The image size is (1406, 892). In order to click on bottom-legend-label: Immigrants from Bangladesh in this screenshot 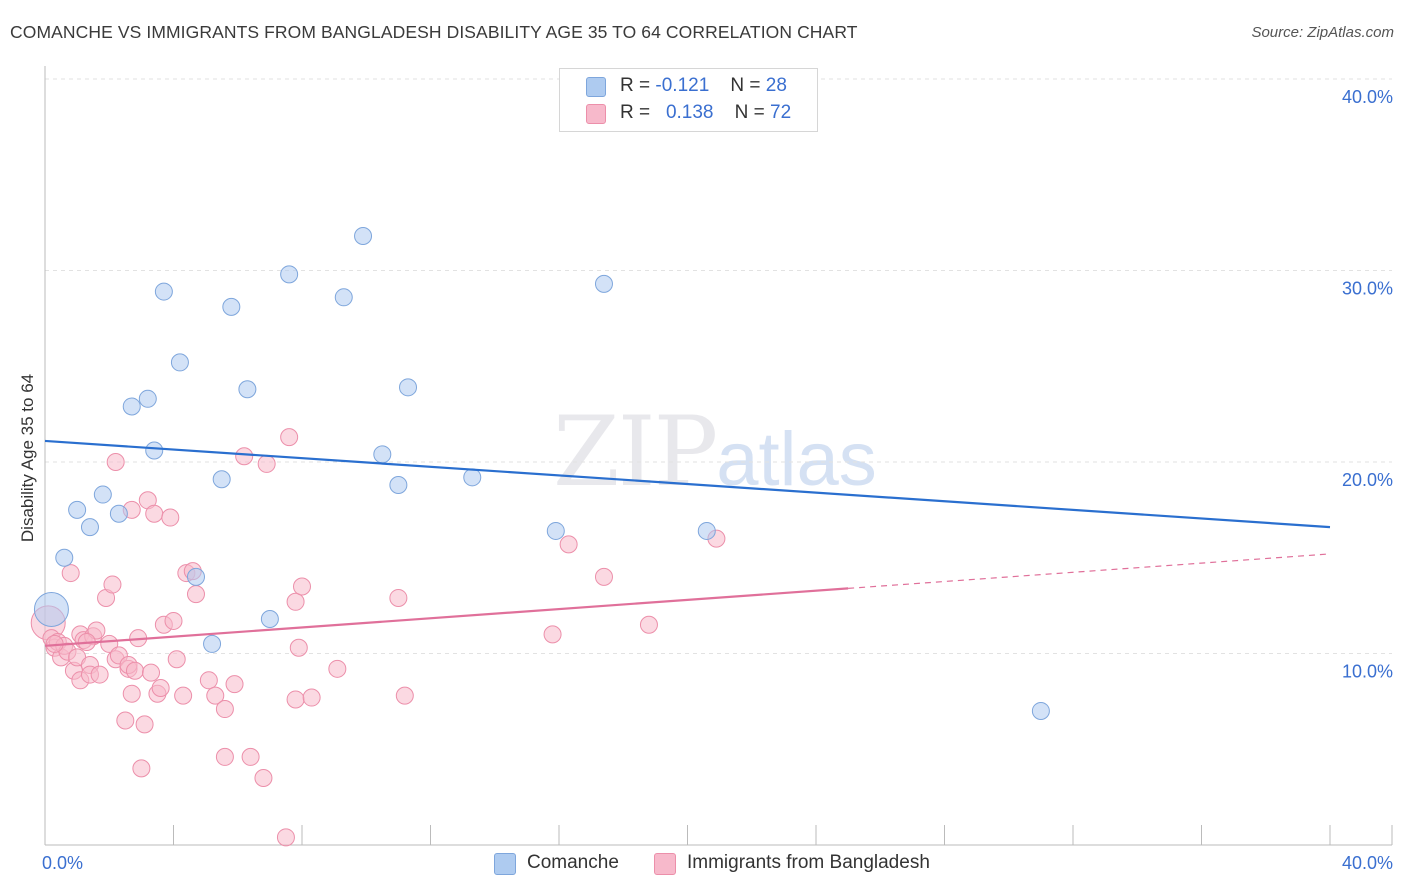, I will do `click(808, 862)`.